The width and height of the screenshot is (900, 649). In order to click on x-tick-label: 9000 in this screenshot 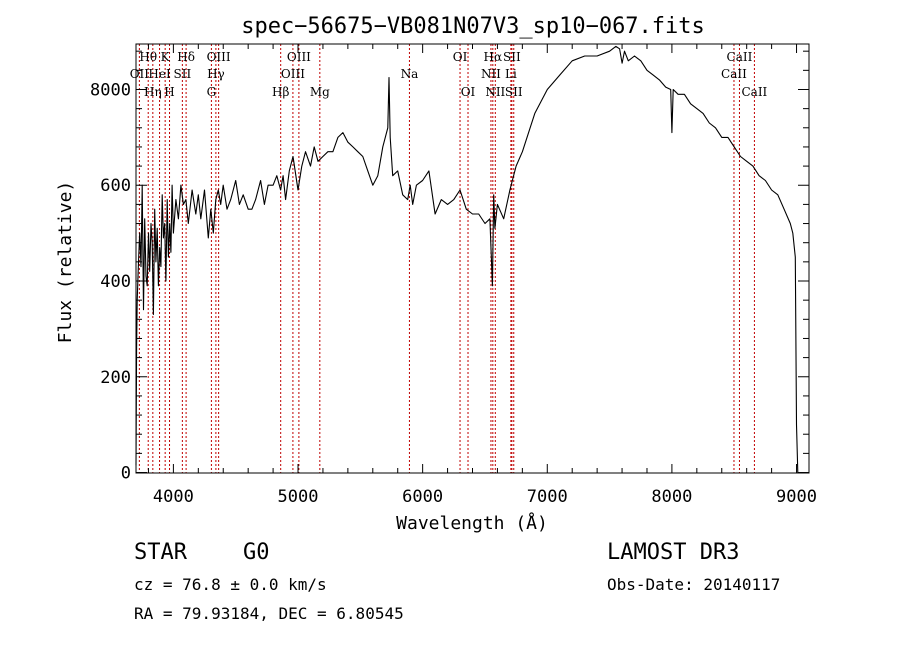, I will do `click(796, 497)`.